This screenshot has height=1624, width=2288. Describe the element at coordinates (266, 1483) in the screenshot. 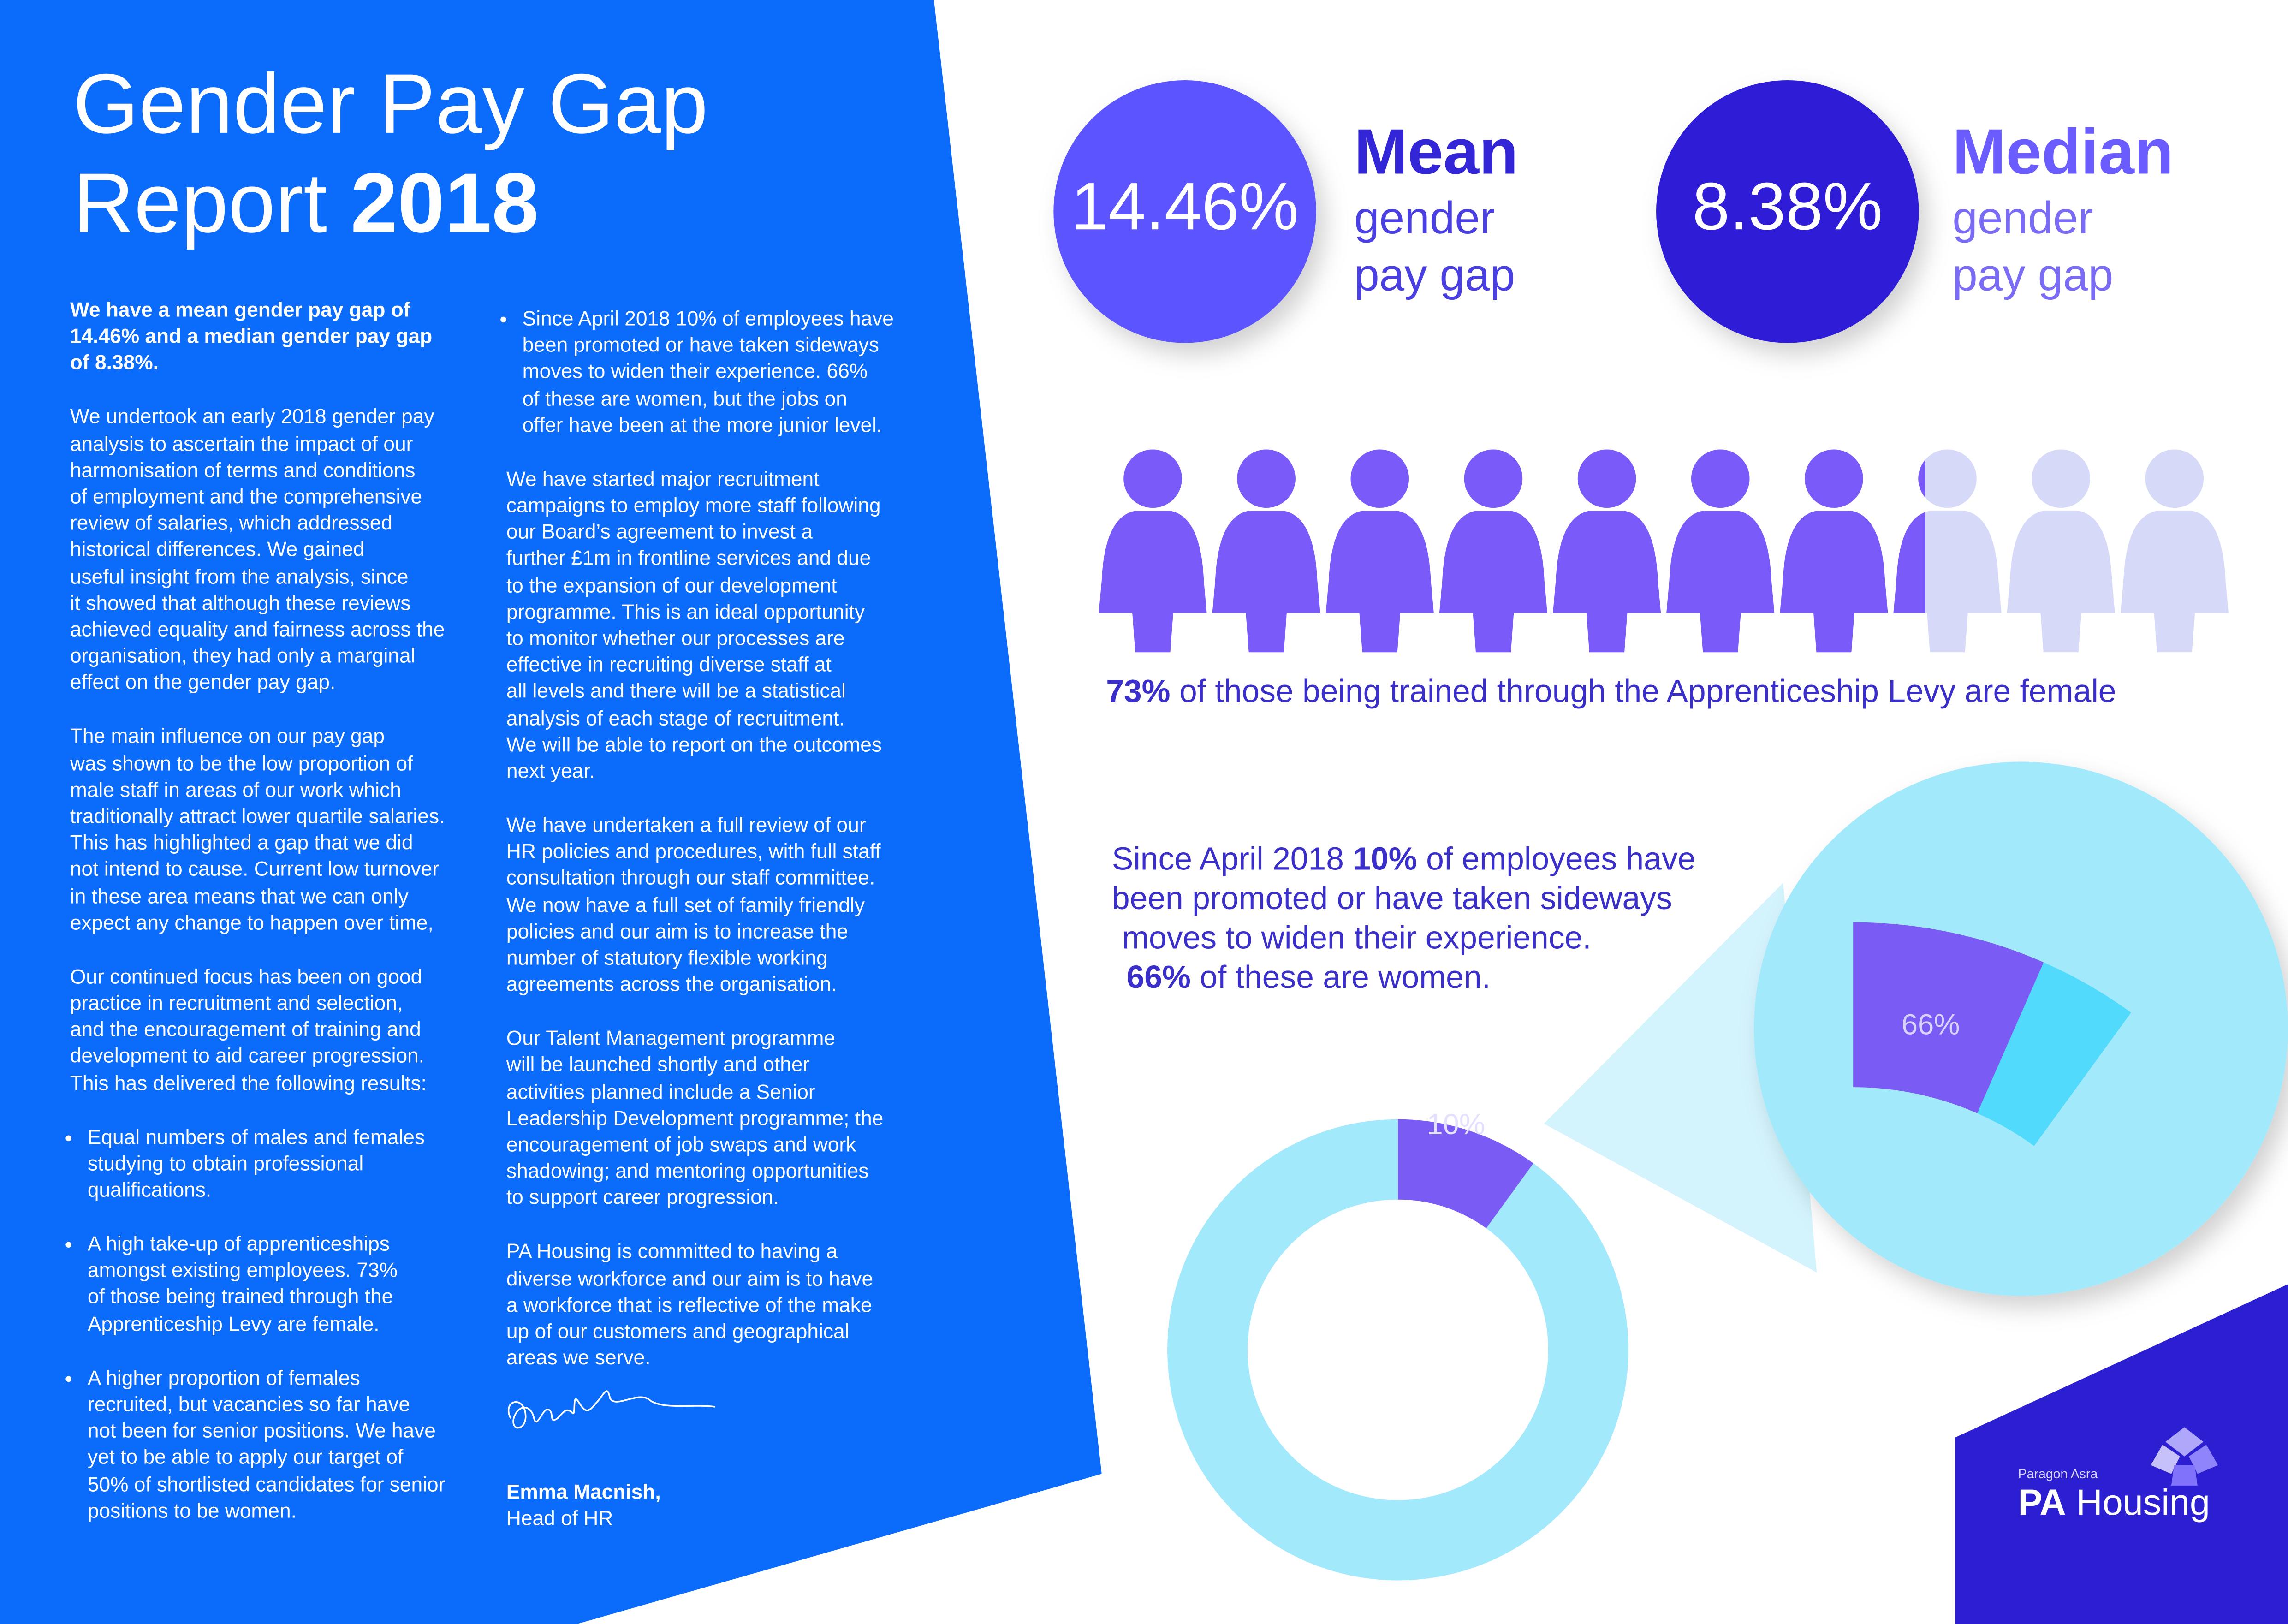

I see `text-line: 50% of shortlisted candidates for senior` at that location.